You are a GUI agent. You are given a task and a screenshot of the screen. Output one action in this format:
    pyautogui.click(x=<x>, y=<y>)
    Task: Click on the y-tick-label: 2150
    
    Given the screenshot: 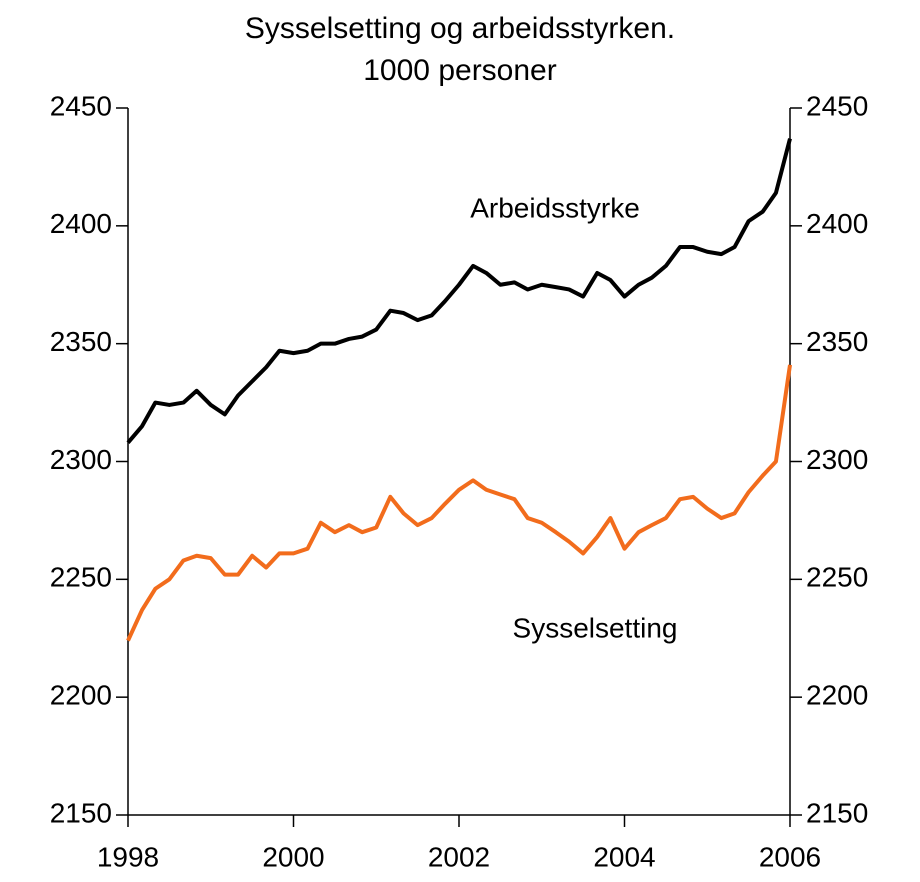 What is the action you would take?
    pyautogui.click(x=81, y=812)
    